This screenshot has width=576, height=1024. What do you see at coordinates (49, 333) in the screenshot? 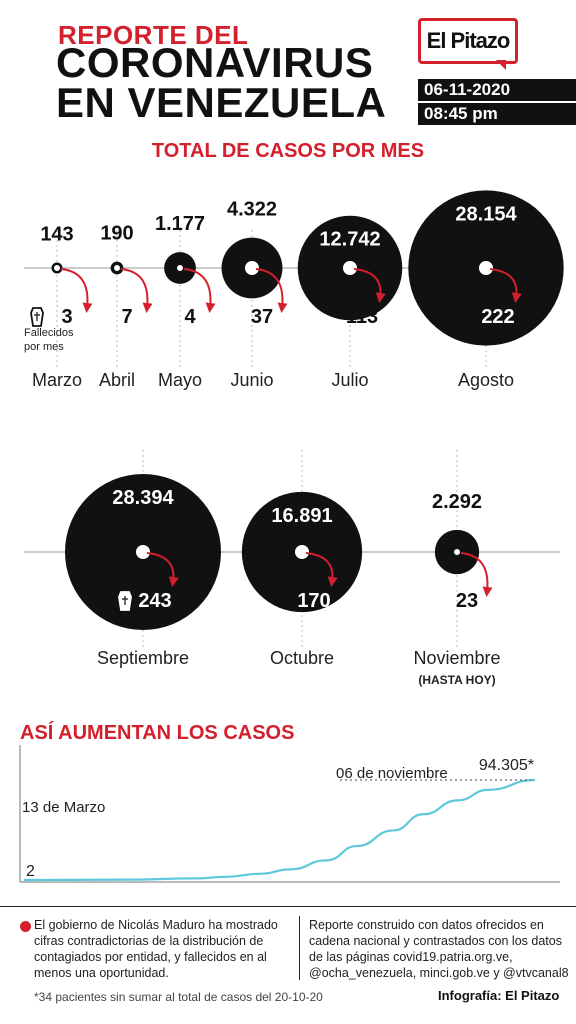
I see `deaths-label-line-1: Fallecidos` at bounding box center [49, 333].